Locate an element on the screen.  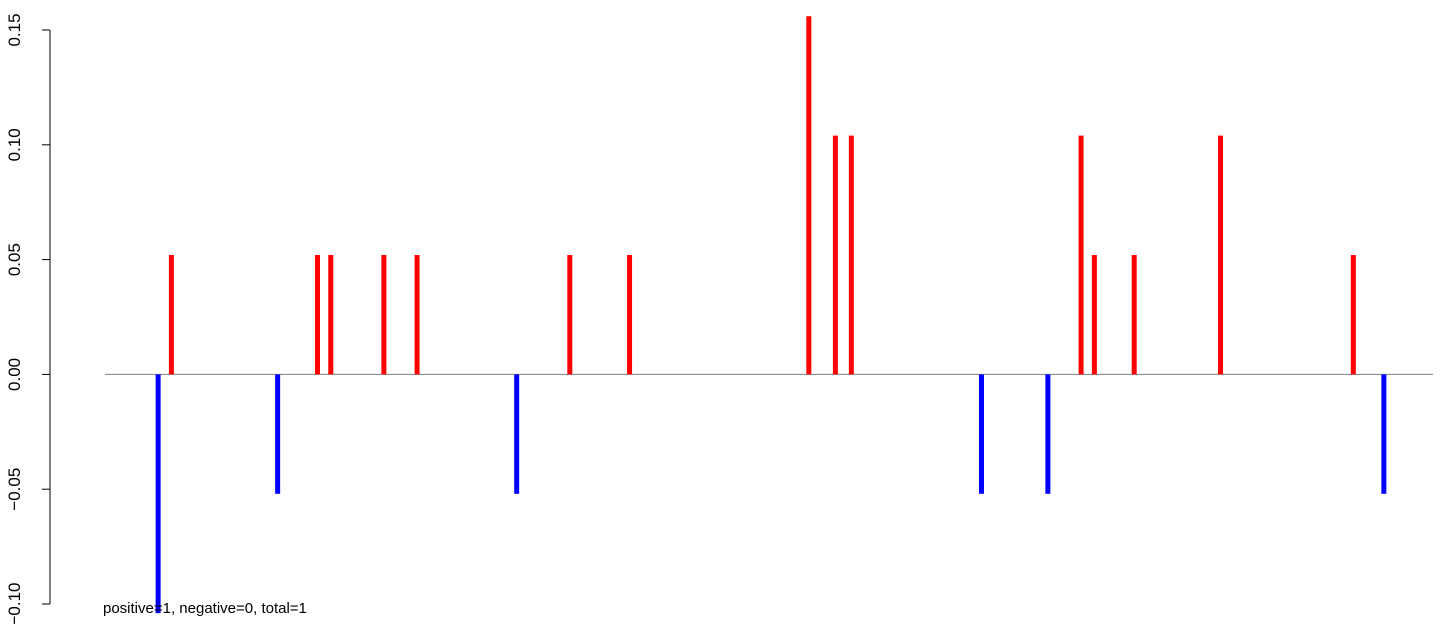
y-tick-label: 0.10 is located at coordinates (14, 144).